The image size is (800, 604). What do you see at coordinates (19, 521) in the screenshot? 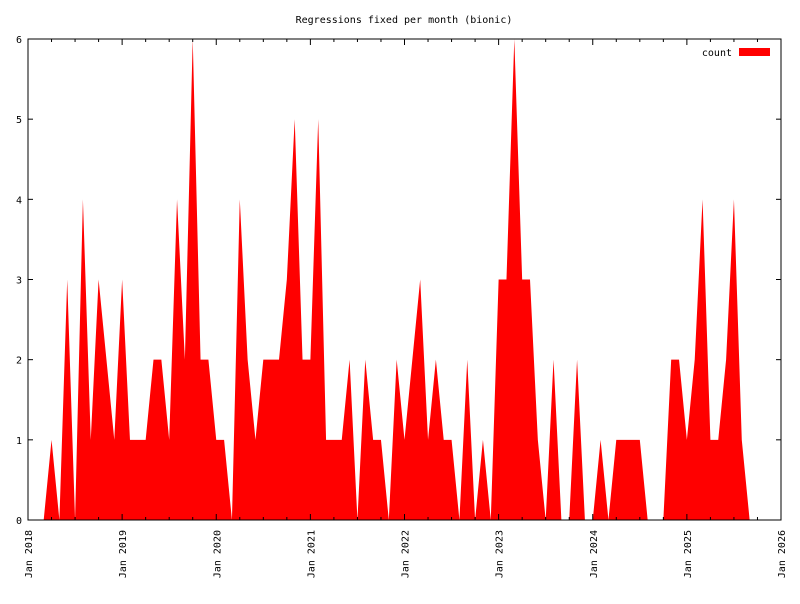
I see `y-tick-label: 0` at bounding box center [19, 521].